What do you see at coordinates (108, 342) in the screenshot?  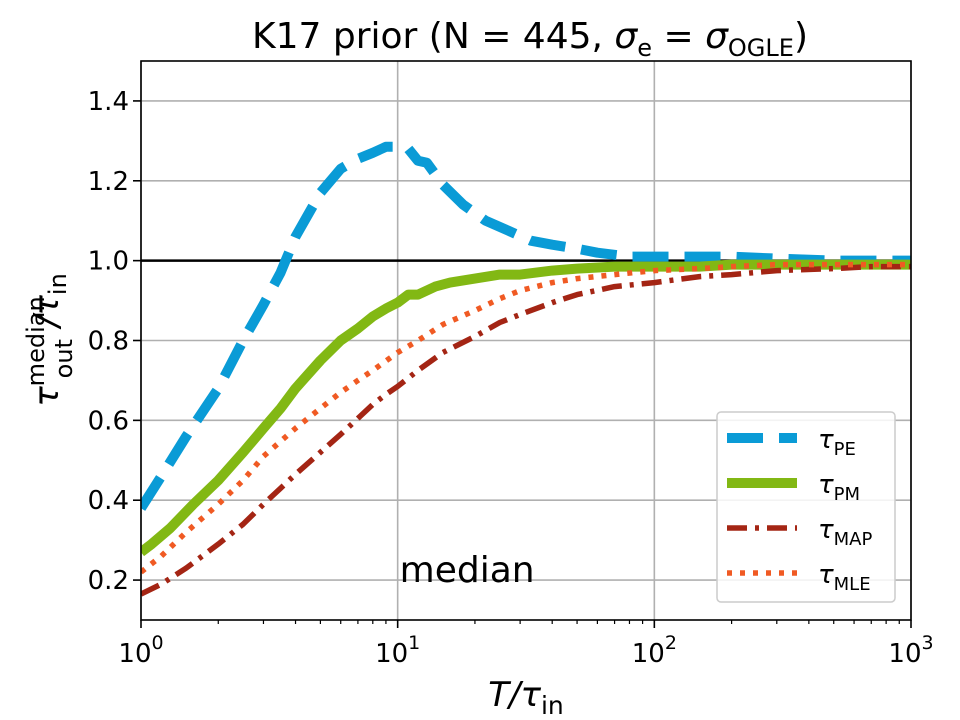 I see `y-tick-label: 0.8` at bounding box center [108, 342].